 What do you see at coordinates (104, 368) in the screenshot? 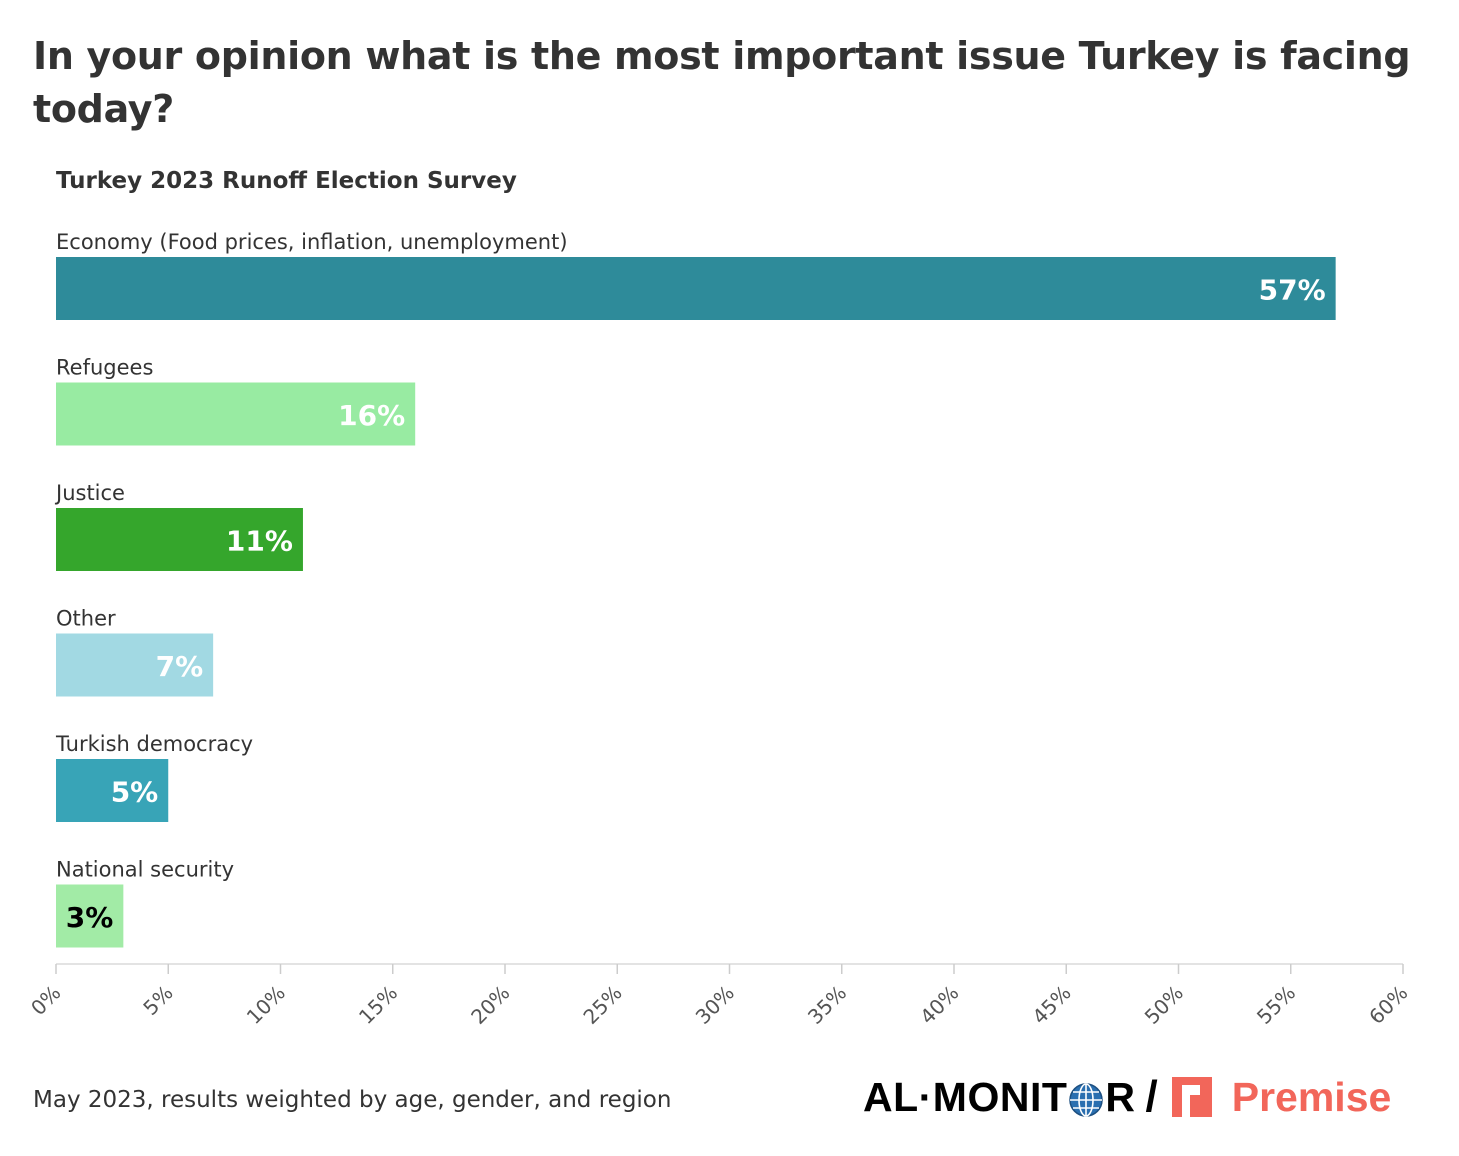
I see `category-label: Refugees` at bounding box center [104, 368].